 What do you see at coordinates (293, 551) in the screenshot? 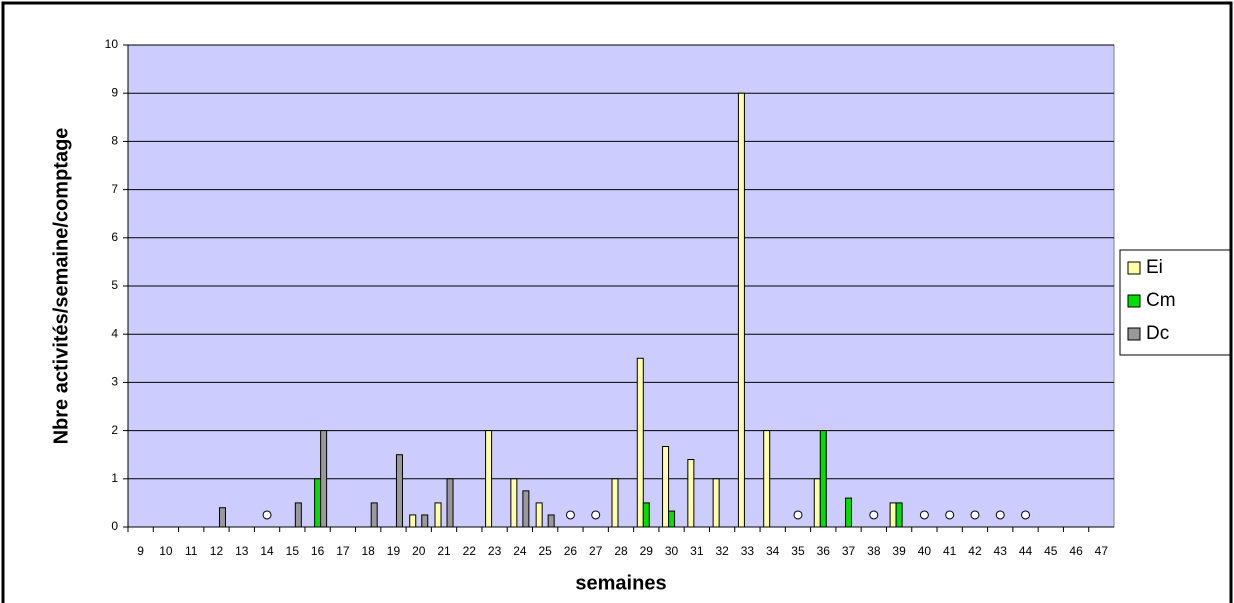
I see `x-tick-label: 15` at bounding box center [293, 551].